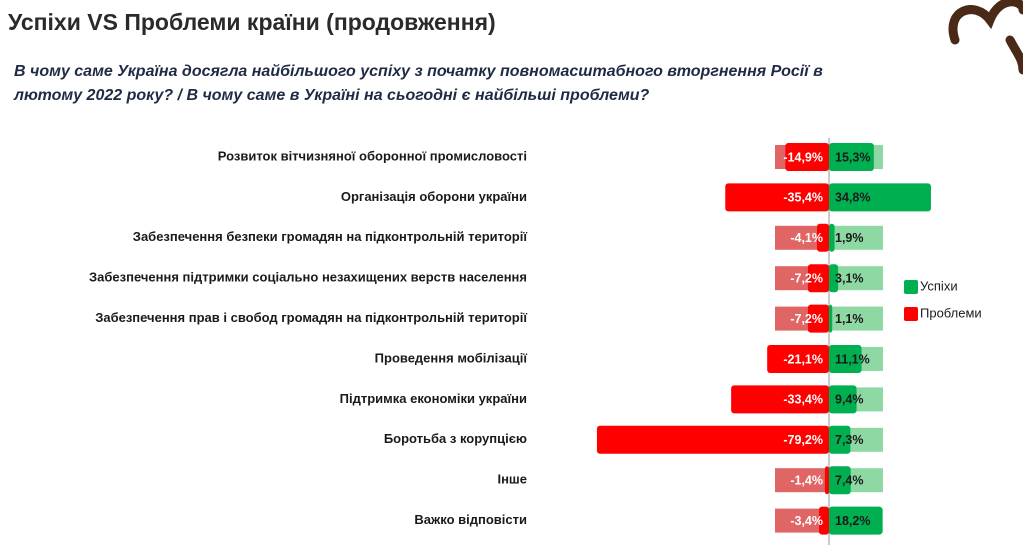 This screenshot has height=557, width=1023. What do you see at coordinates (803, 359) in the screenshot?
I see `value-label: -21,1%` at bounding box center [803, 359].